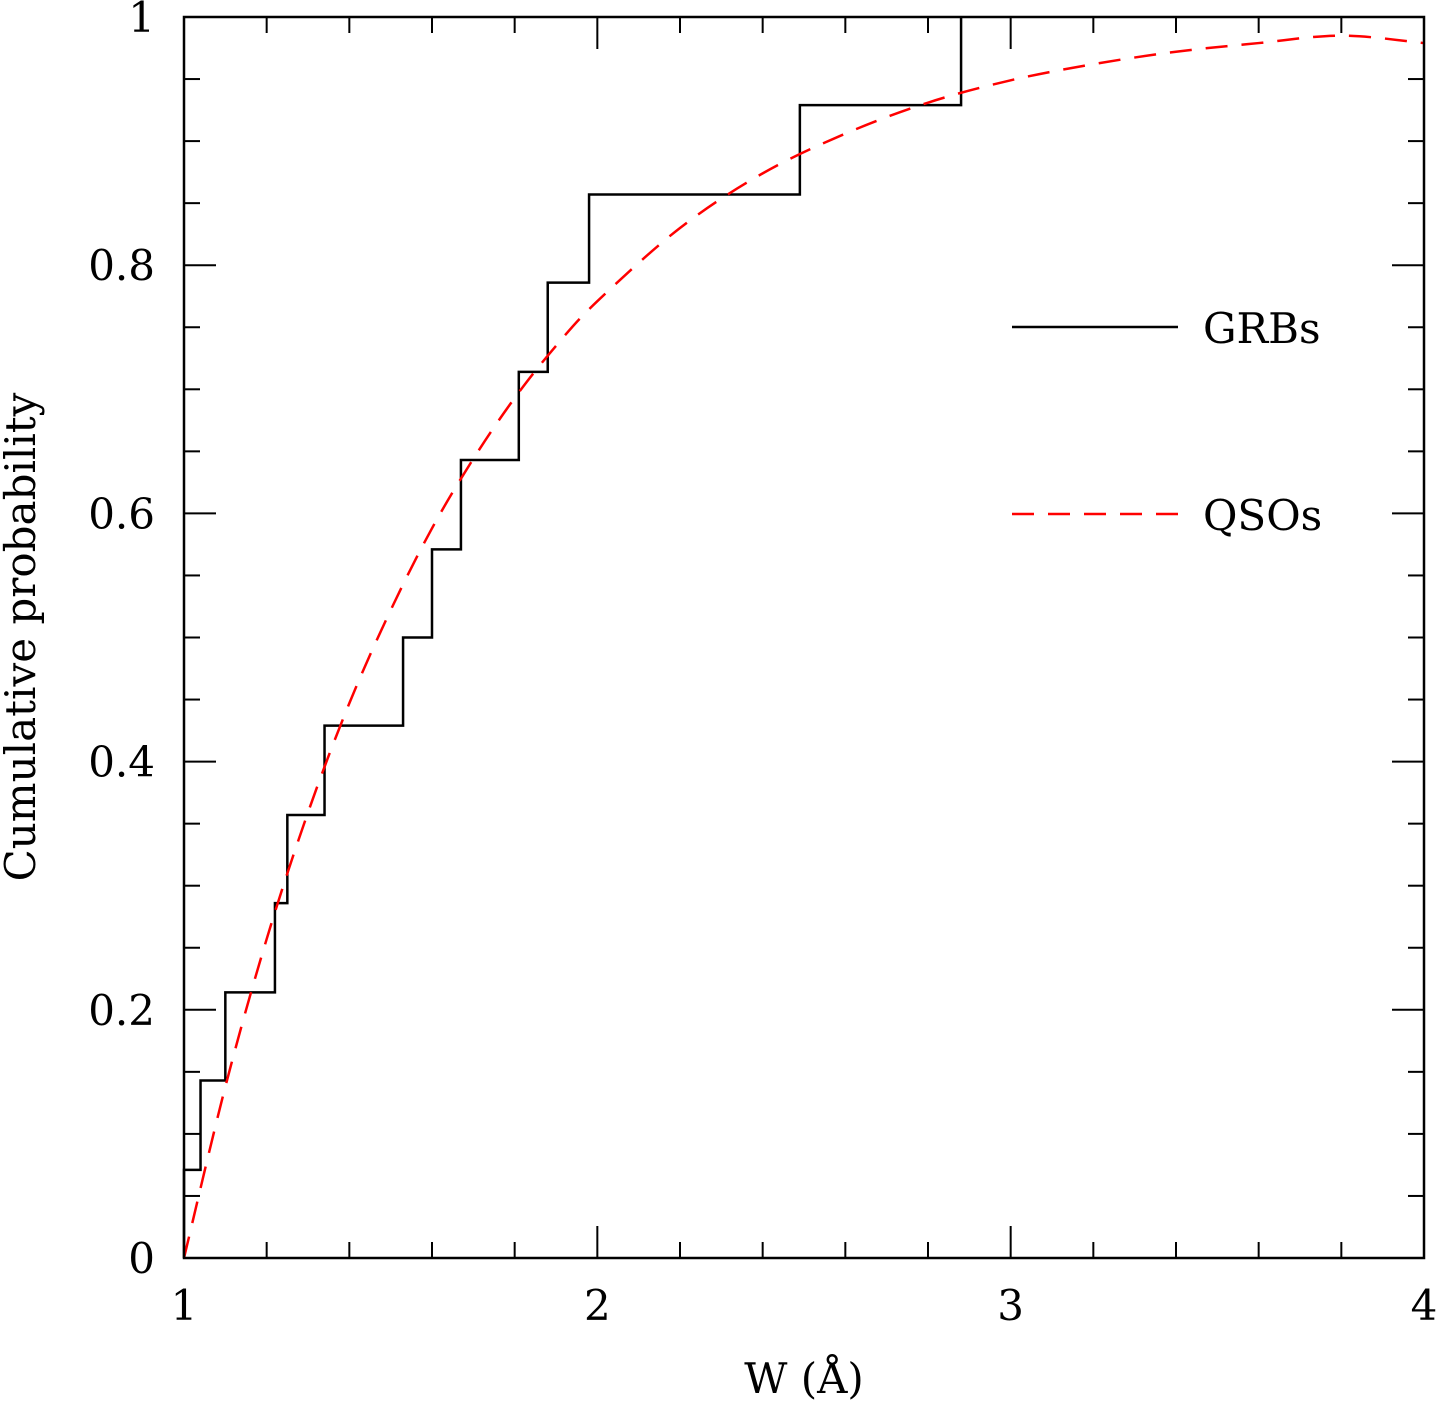 This screenshot has width=1438, height=1407. I want to click on y-tick-label: 0, so click(141, 1258).